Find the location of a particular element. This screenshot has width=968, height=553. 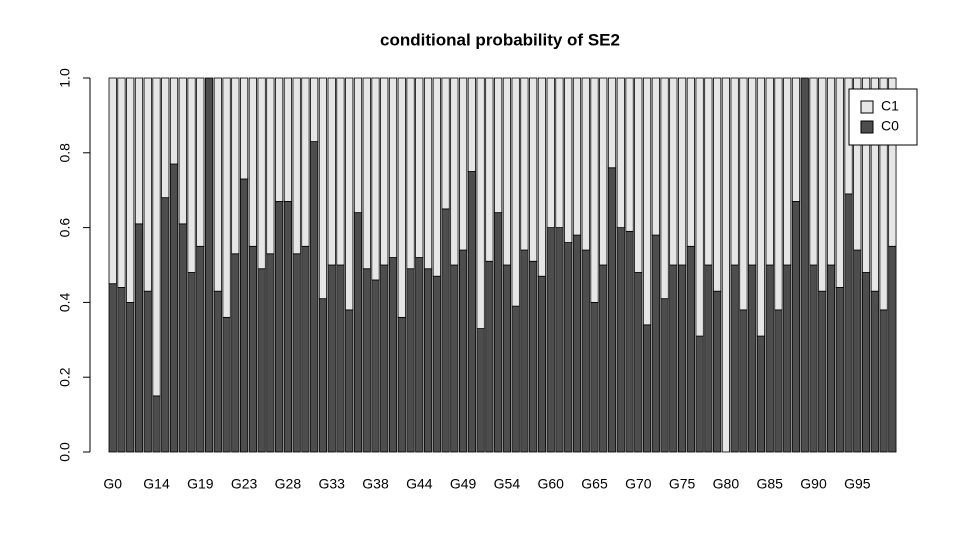

x-tick-label: G90 is located at coordinates (813, 484).